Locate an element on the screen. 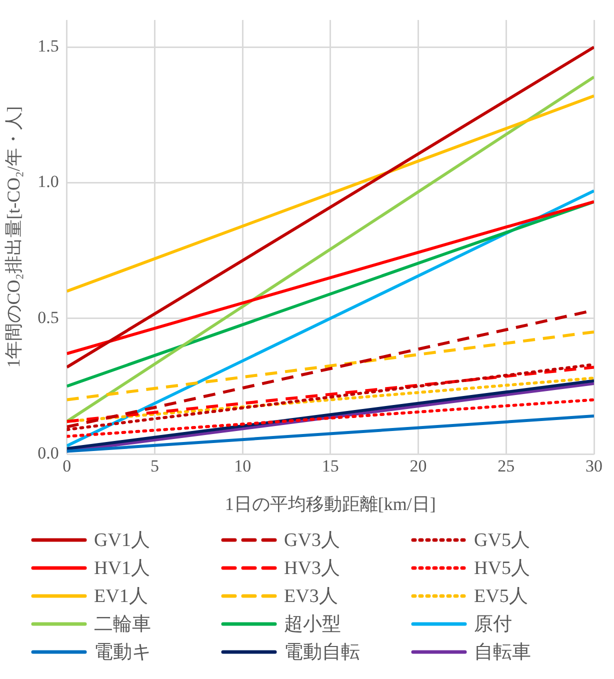 The width and height of the screenshot is (614, 679). legend-label: EV5人 is located at coordinates (501, 597).